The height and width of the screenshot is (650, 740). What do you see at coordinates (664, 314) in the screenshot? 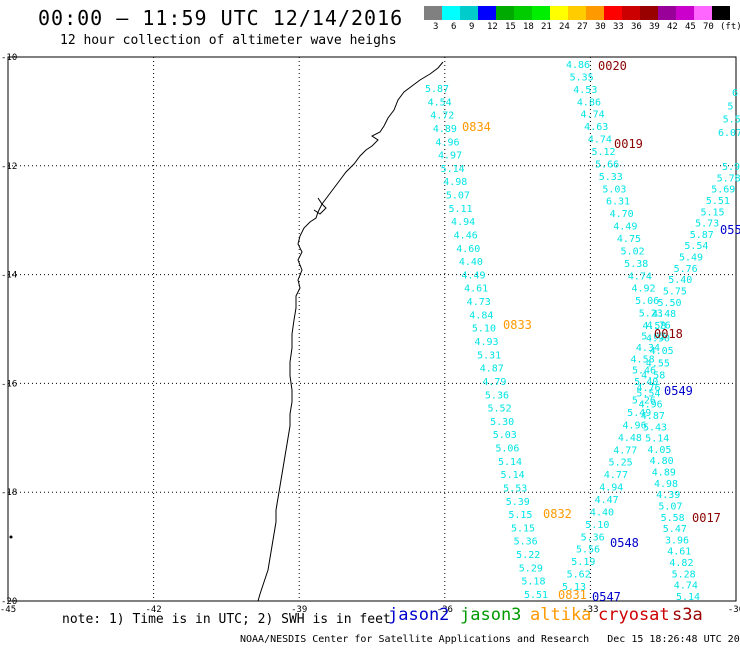
I see `track-c-swh-value: 4.48` at bounding box center [664, 314].